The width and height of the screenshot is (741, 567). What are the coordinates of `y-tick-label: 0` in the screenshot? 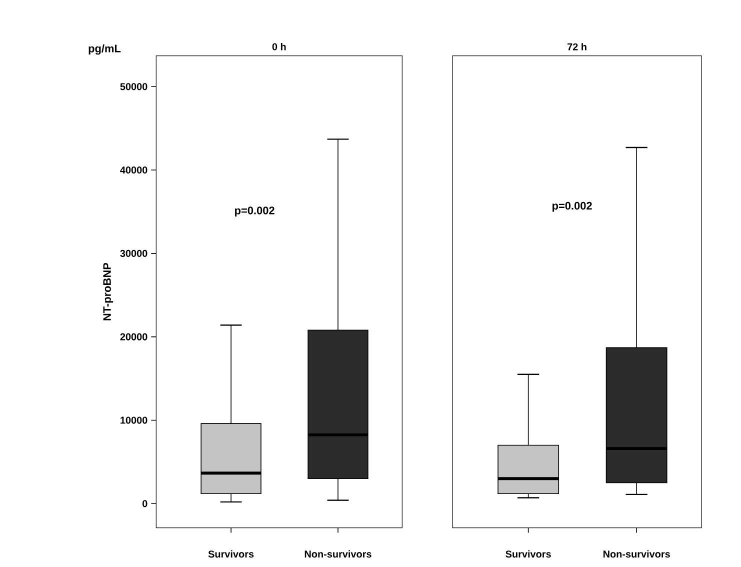 It's located at (145, 504).